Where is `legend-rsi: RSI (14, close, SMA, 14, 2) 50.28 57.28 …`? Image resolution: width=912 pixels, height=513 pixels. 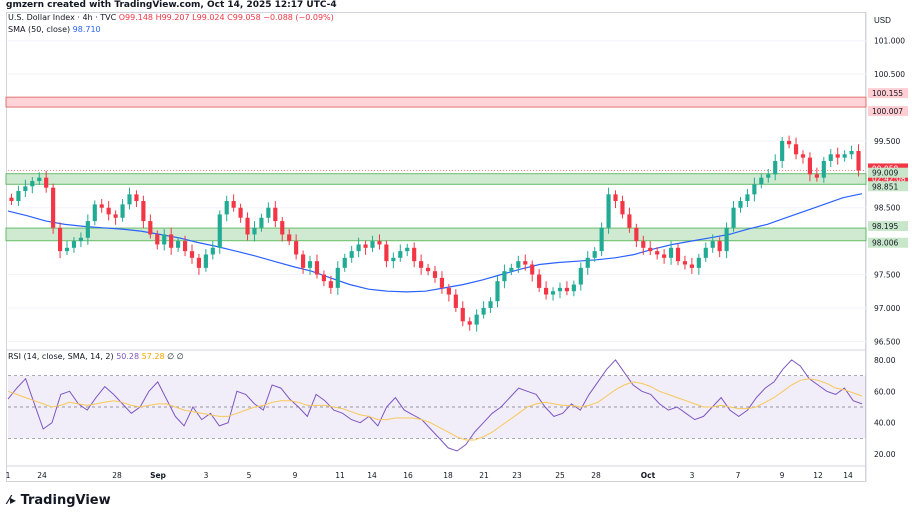 legend-rsi: RSI (14, close, SMA, 14, 2) 50.28 57.28 … is located at coordinates (96, 356).